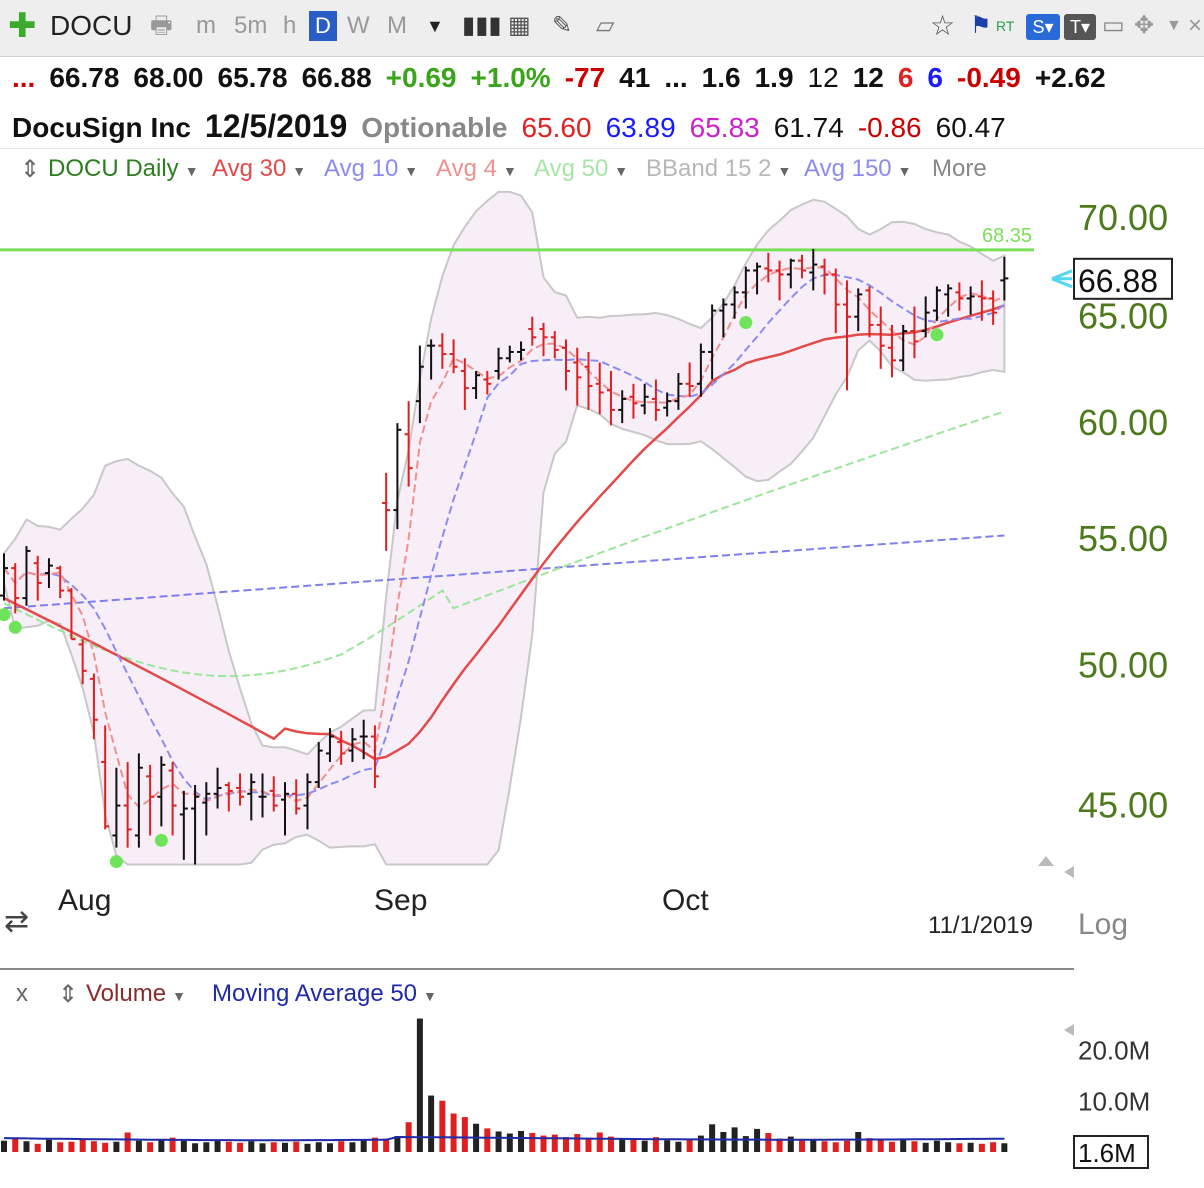 The height and width of the screenshot is (1188, 1204). Describe the element at coordinates (1070, 77) in the screenshot. I see `quote-value-17: +2.62` at that location.